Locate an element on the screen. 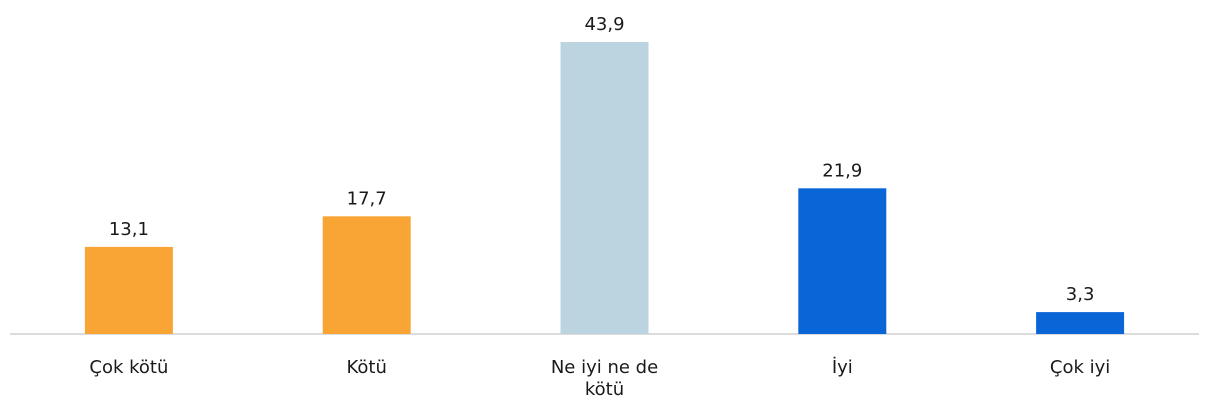 The width and height of the screenshot is (1209, 406). value-label-3: 21,9 is located at coordinates (842, 170).